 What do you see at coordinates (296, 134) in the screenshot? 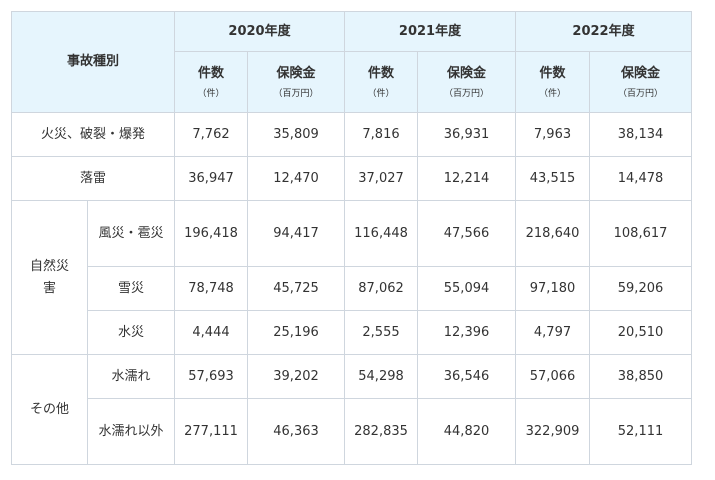
I see `table-cell: 35,809` at bounding box center [296, 134].